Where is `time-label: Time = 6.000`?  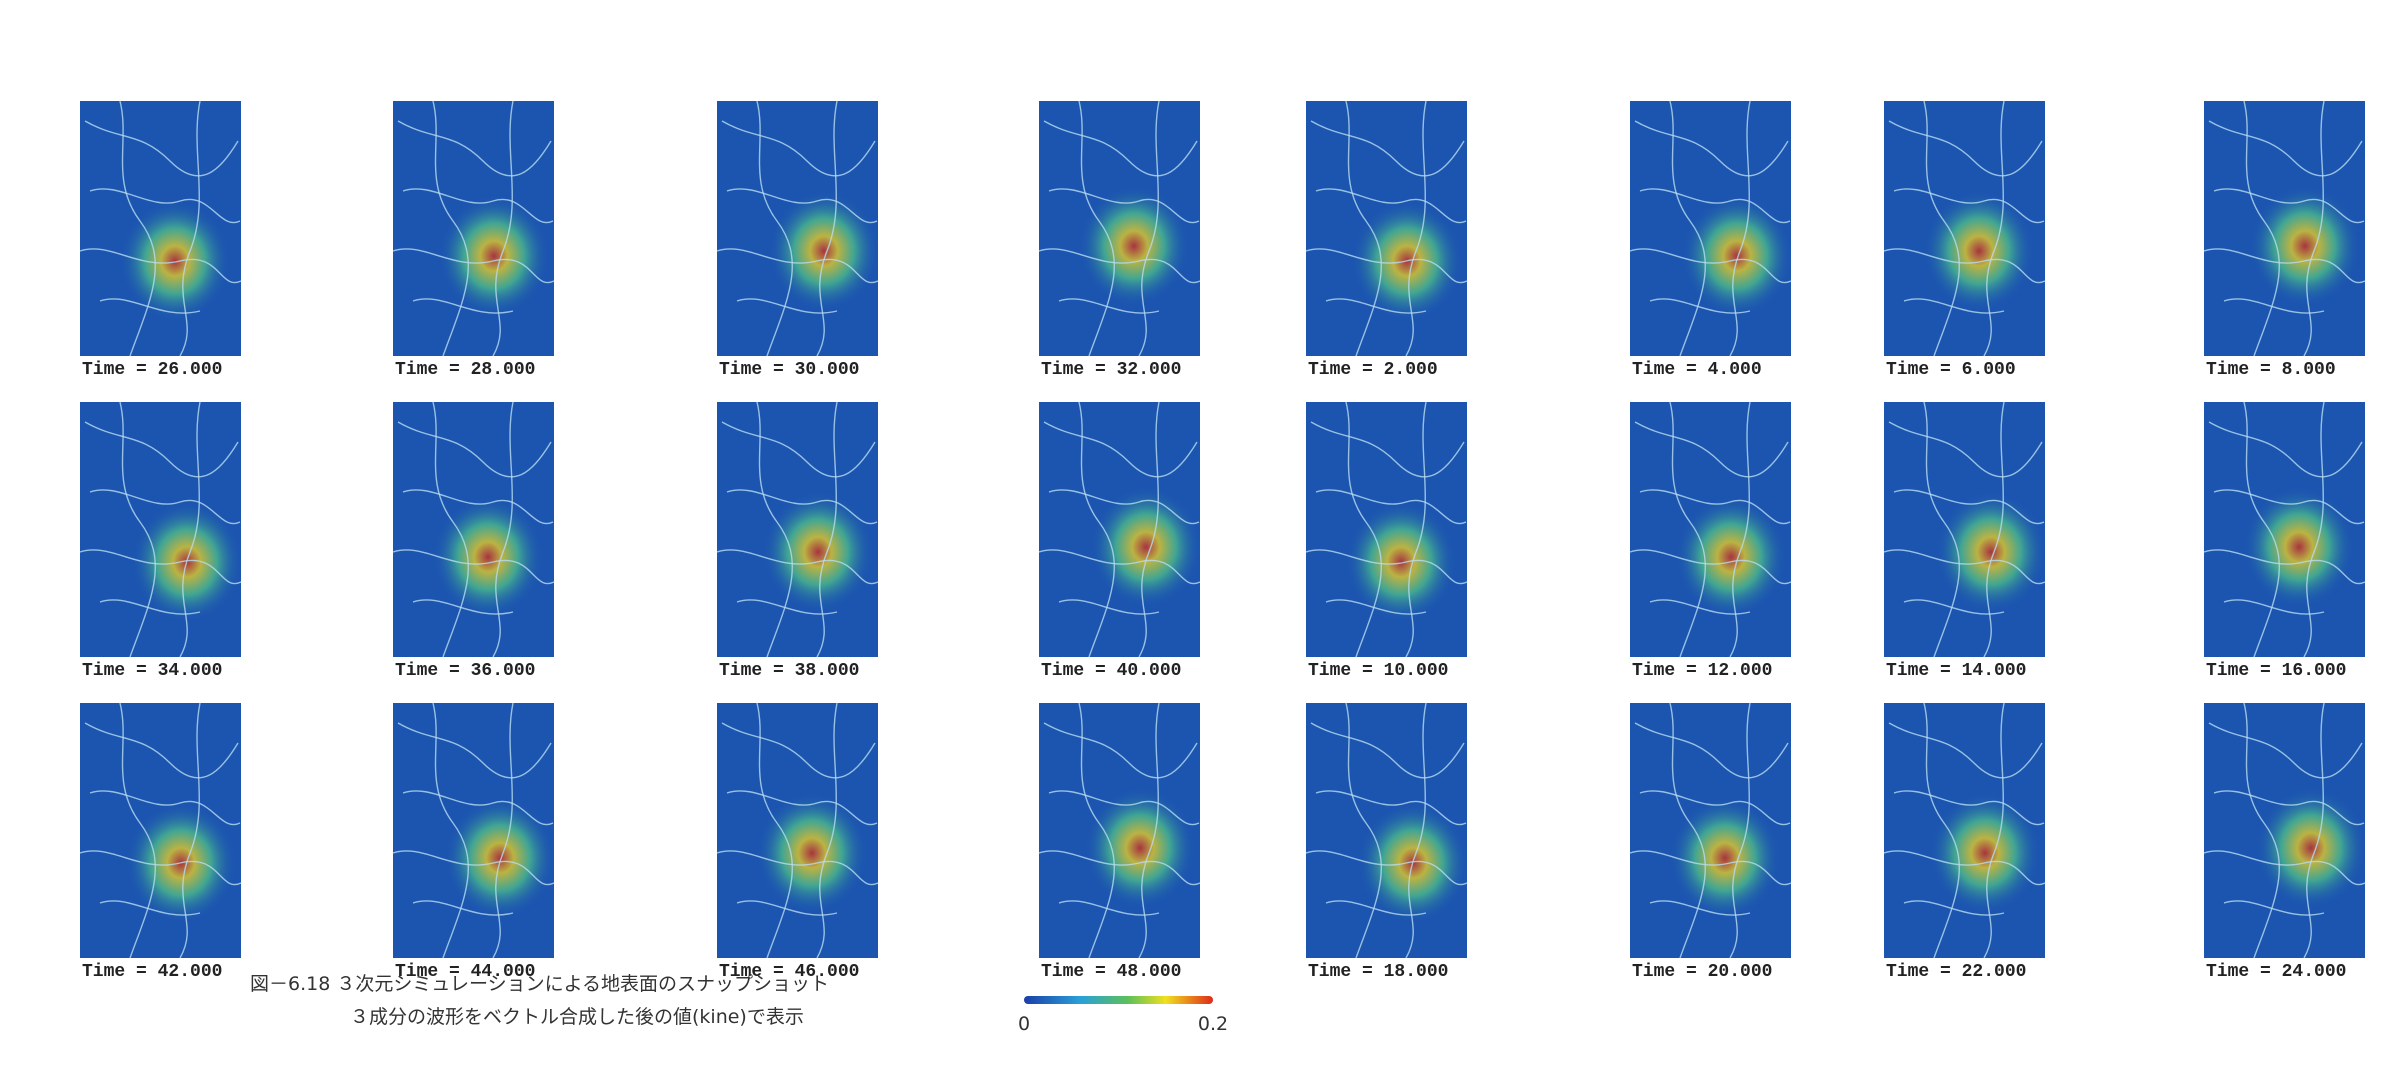
time-label: Time = 6.000 is located at coordinates (1951, 370).